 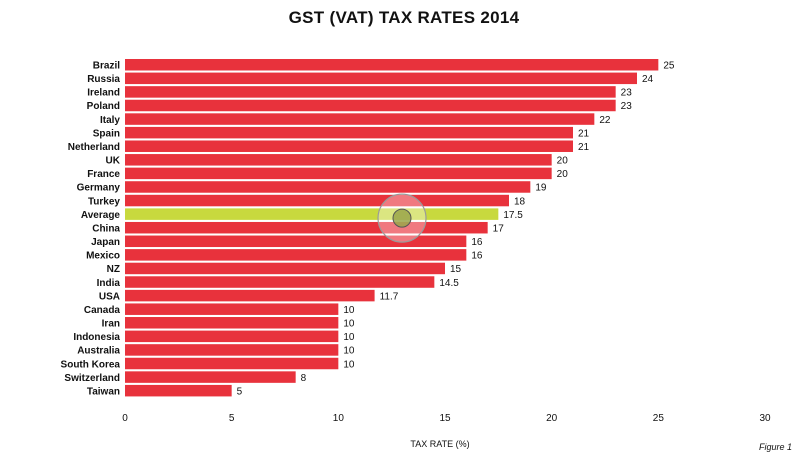 I want to click on value-label-france: 20, so click(x=563, y=174).